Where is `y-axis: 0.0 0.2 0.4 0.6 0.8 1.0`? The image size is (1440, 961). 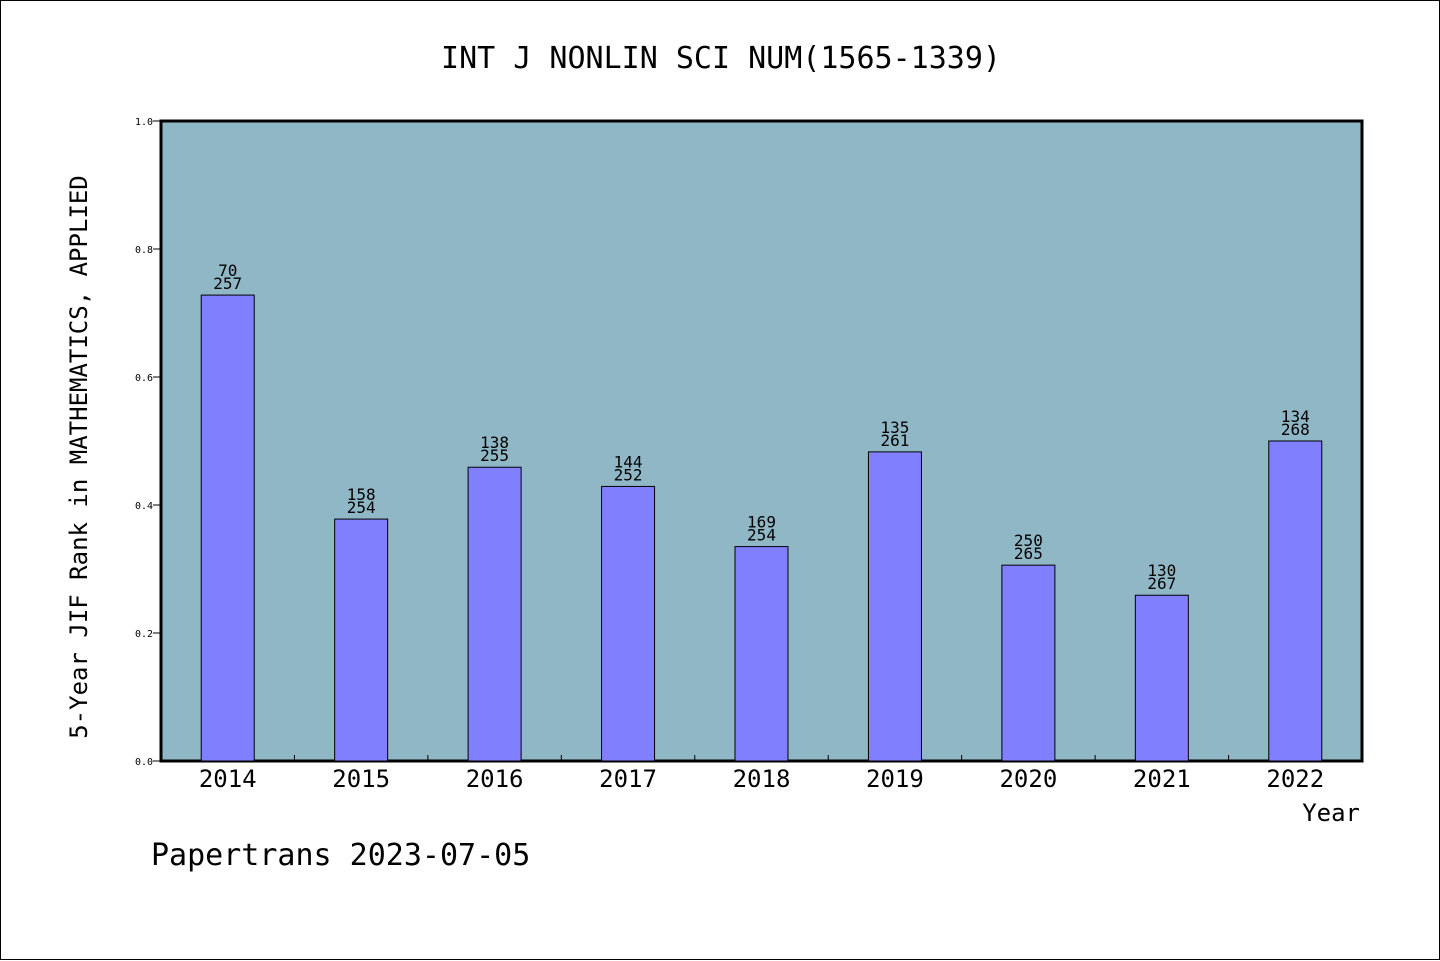 y-axis: 0.0 0.2 0.4 0.6 0.8 1.0 is located at coordinates (148, 442).